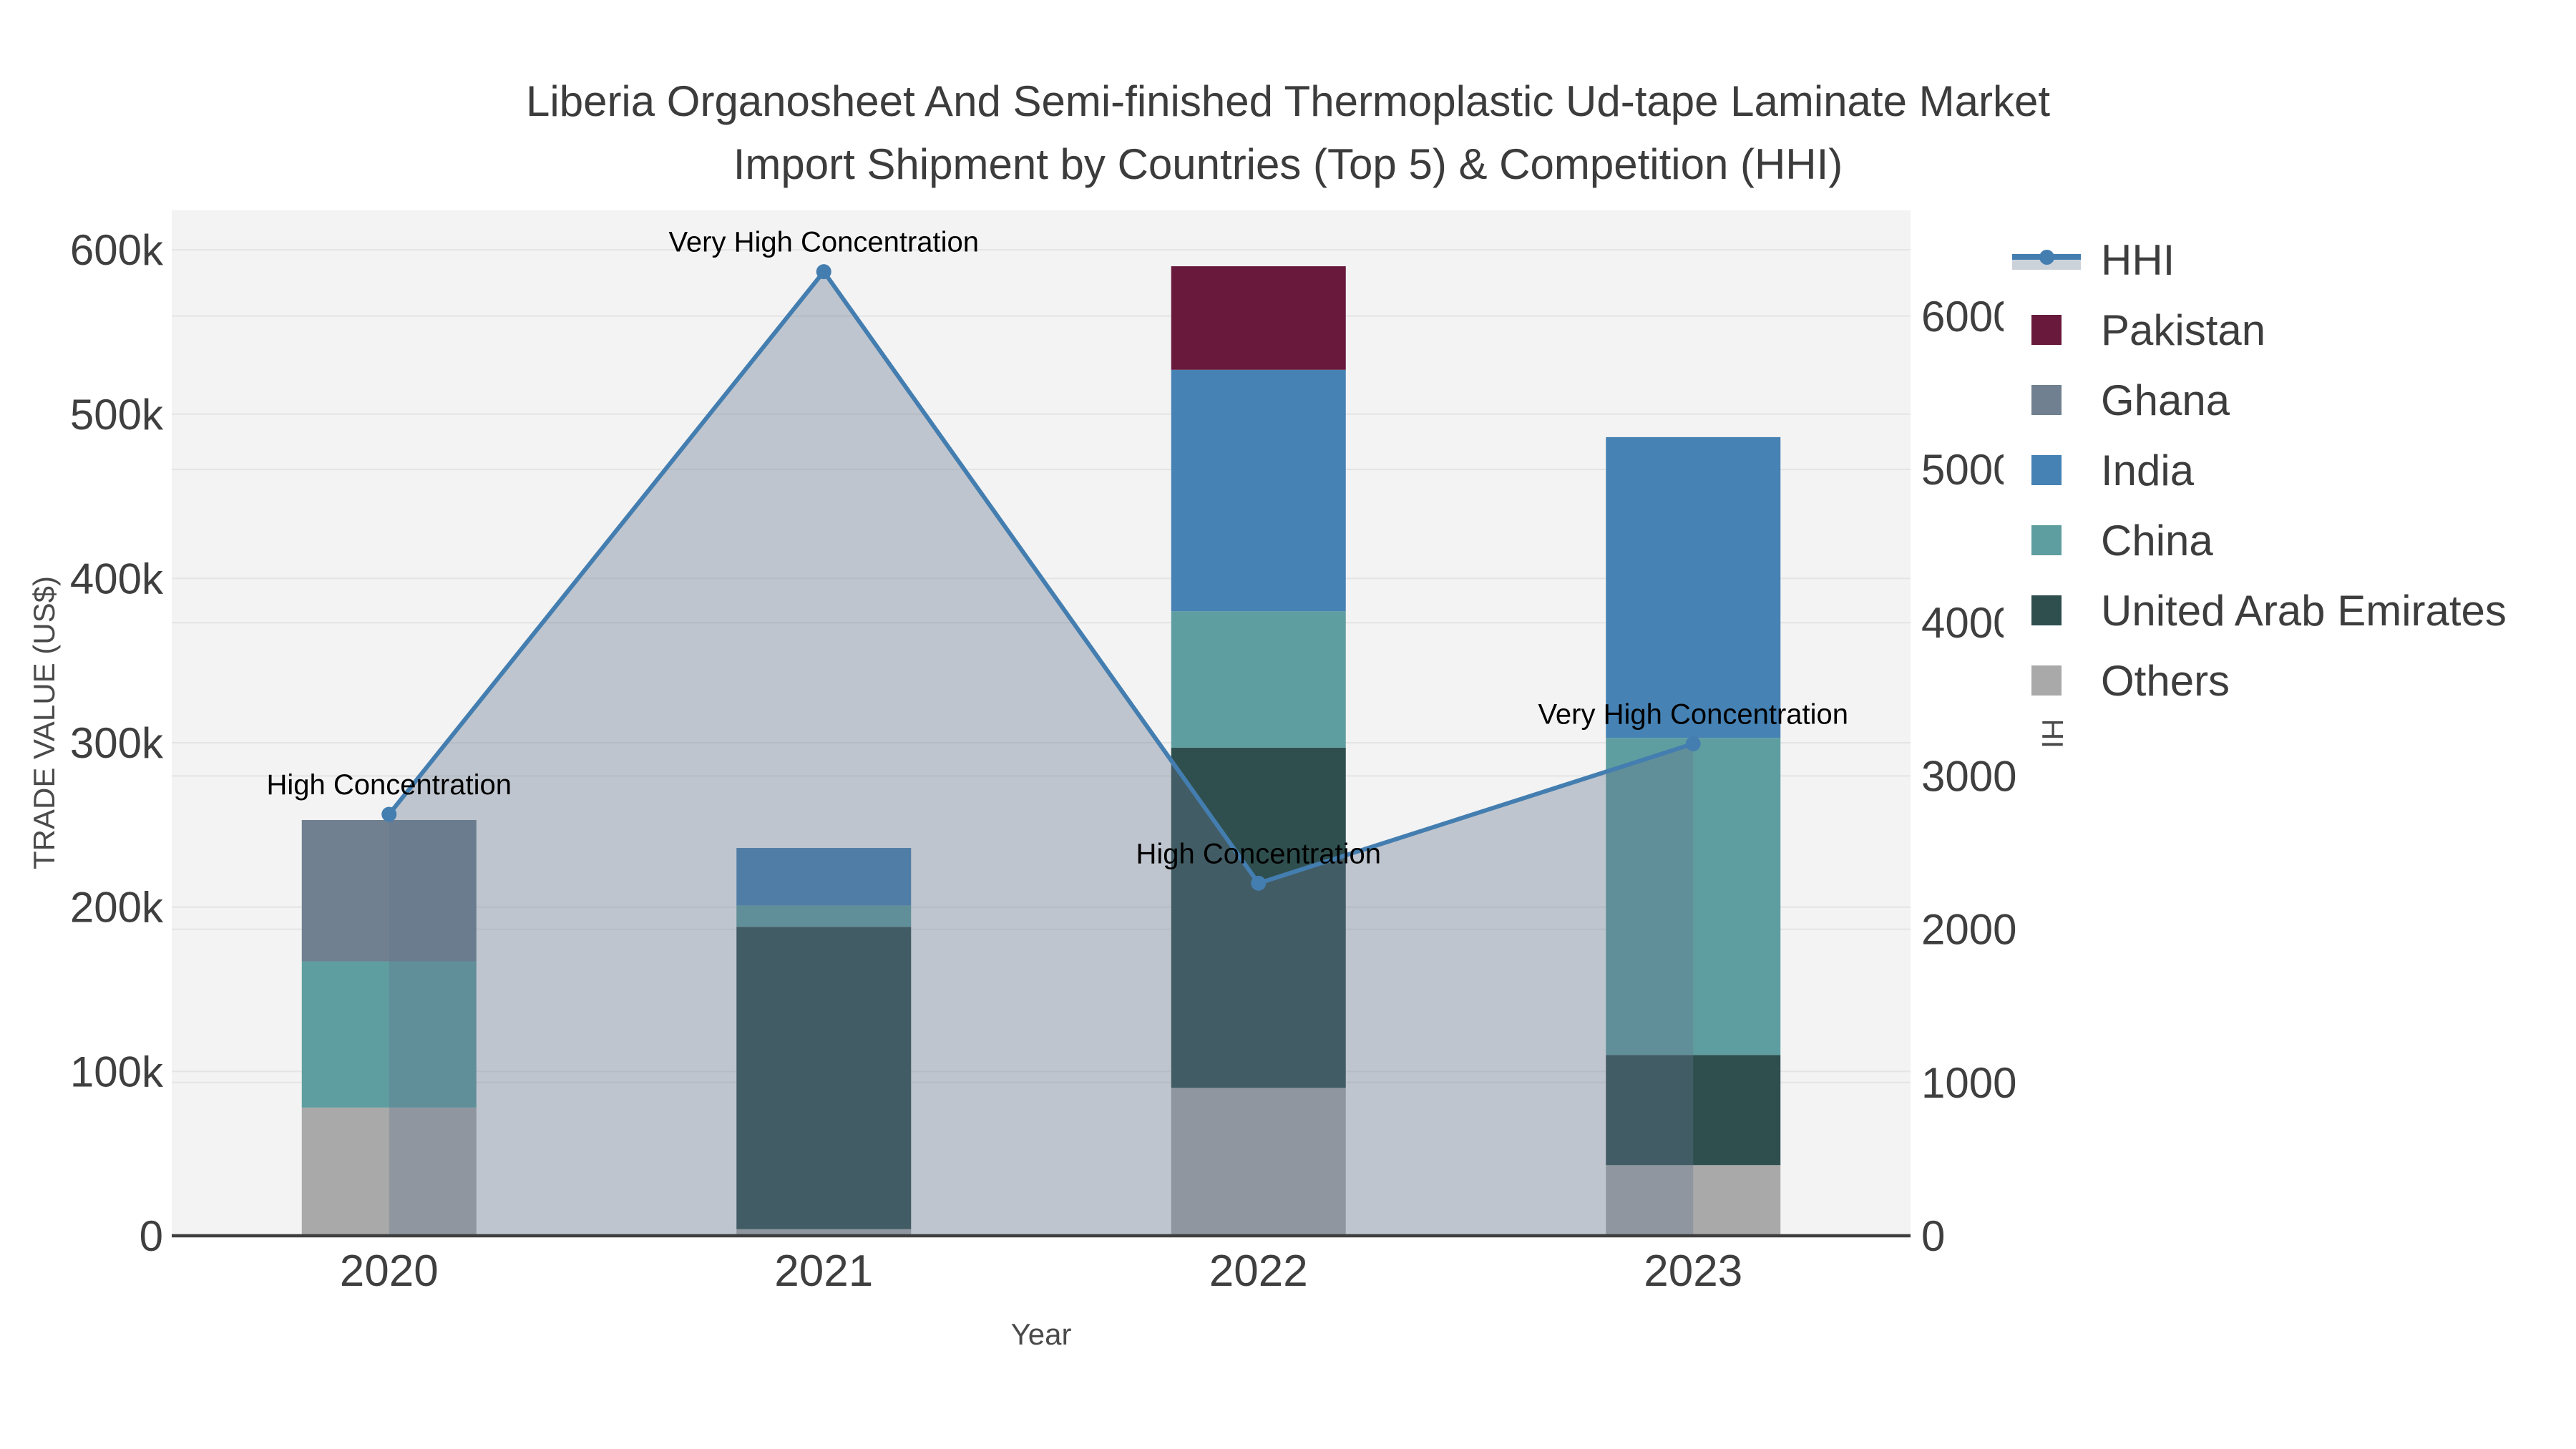 Image resolution: width=2576 pixels, height=1449 pixels. I want to click on annotation-2023: Very High Concentration, so click(1693, 714).